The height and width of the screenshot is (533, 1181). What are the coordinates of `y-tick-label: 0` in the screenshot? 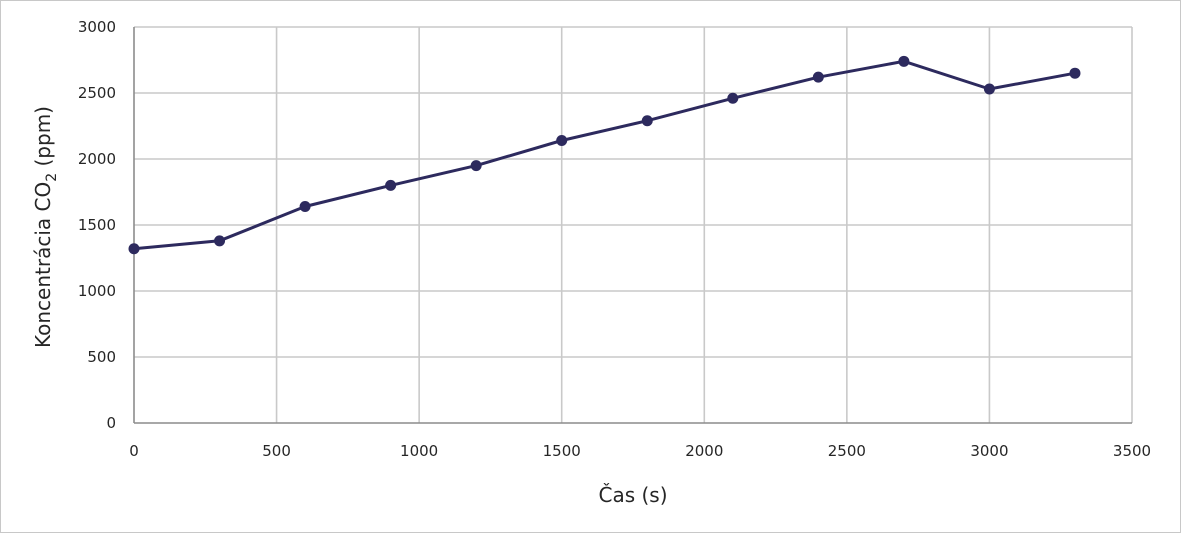 It's located at (111, 423).